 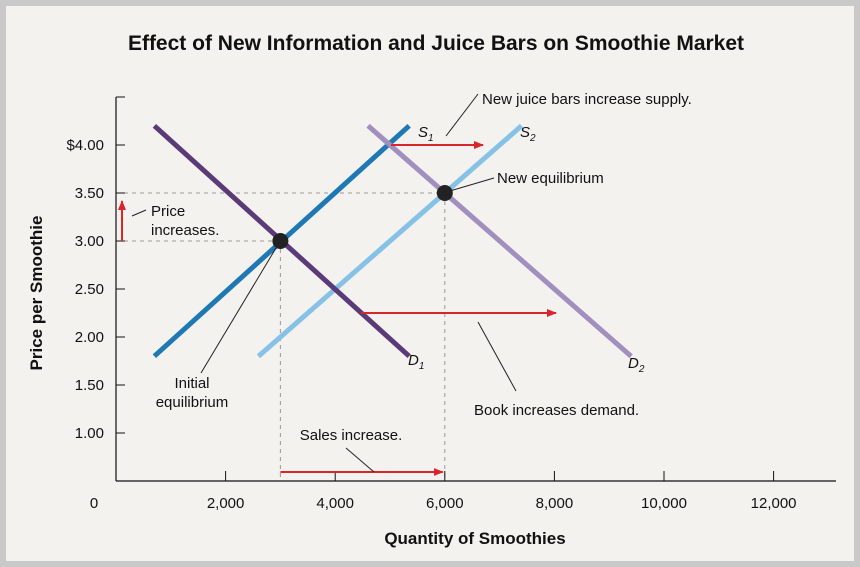 What do you see at coordinates (191, 383) in the screenshot?
I see `initial-equilibrium-label-line1: Initial` at bounding box center [191, 383].